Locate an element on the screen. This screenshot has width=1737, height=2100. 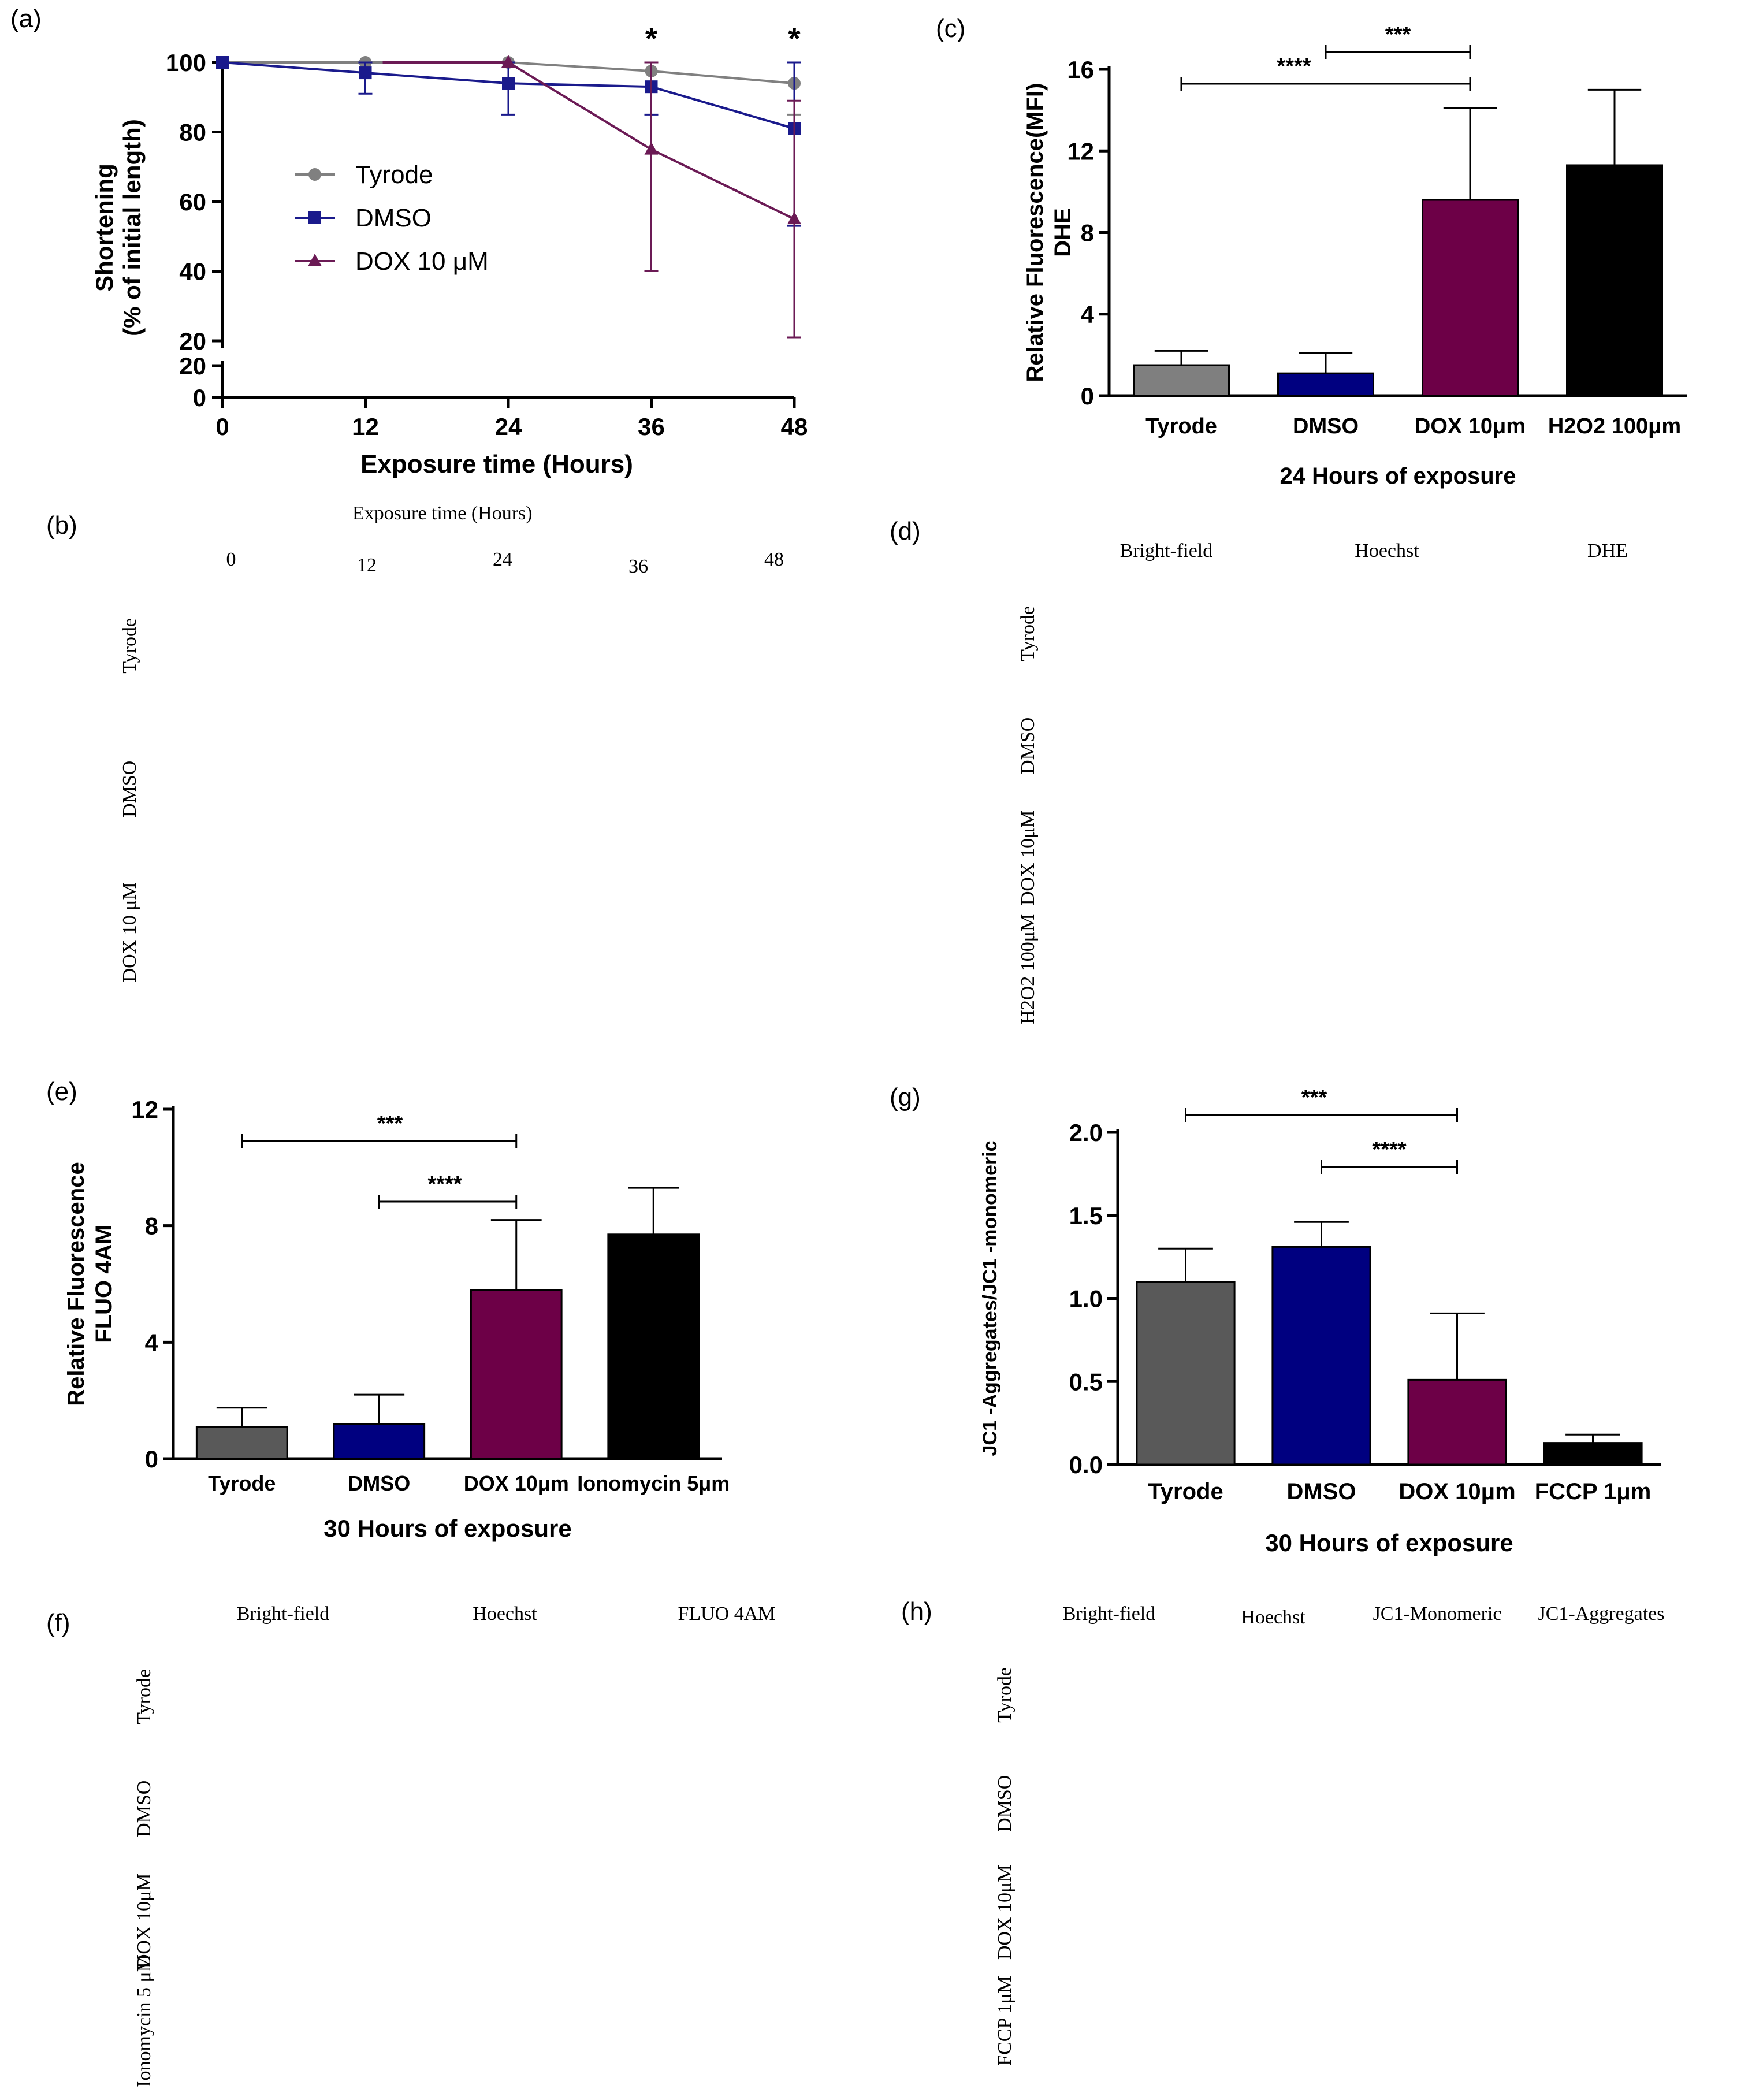
row-label: FCCP 1μM is located at coordinates (1005, 2021).